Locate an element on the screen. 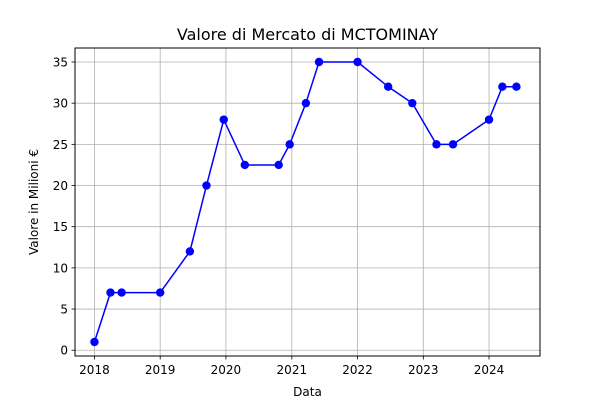  y-tick-label: 5 is located at coordinates (64, 310).